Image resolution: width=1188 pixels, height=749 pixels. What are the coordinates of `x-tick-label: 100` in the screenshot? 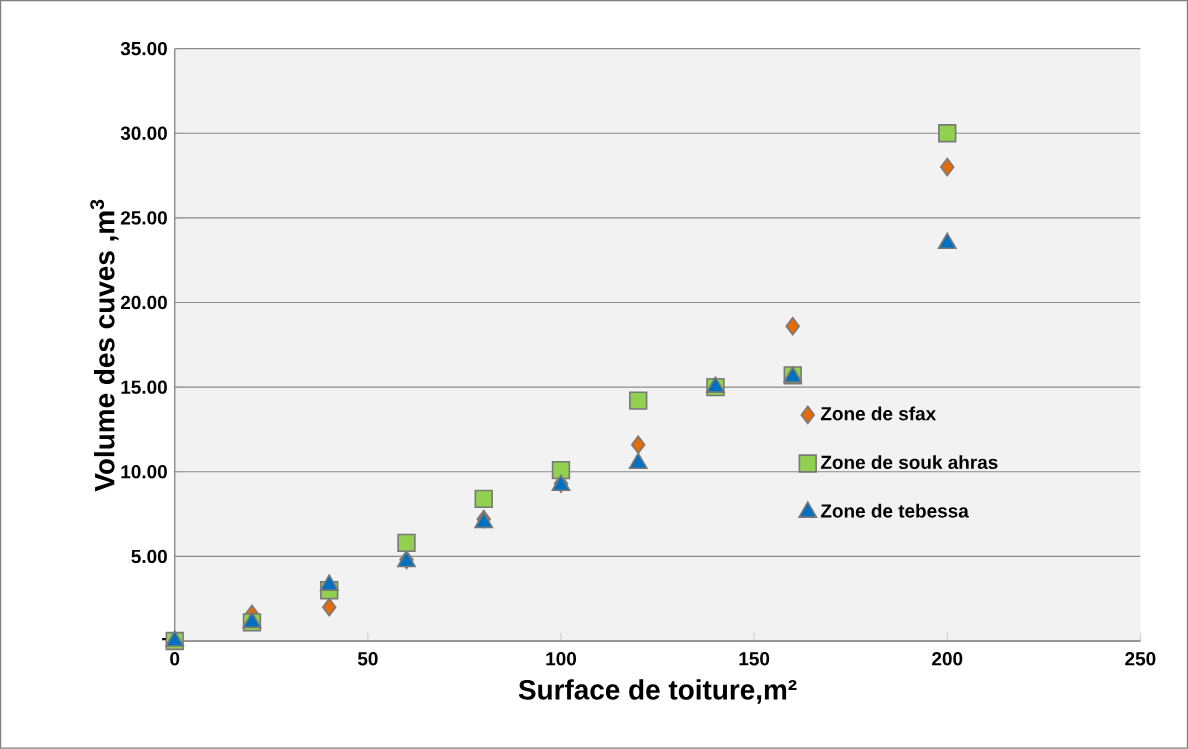 It's located at (561, 659).